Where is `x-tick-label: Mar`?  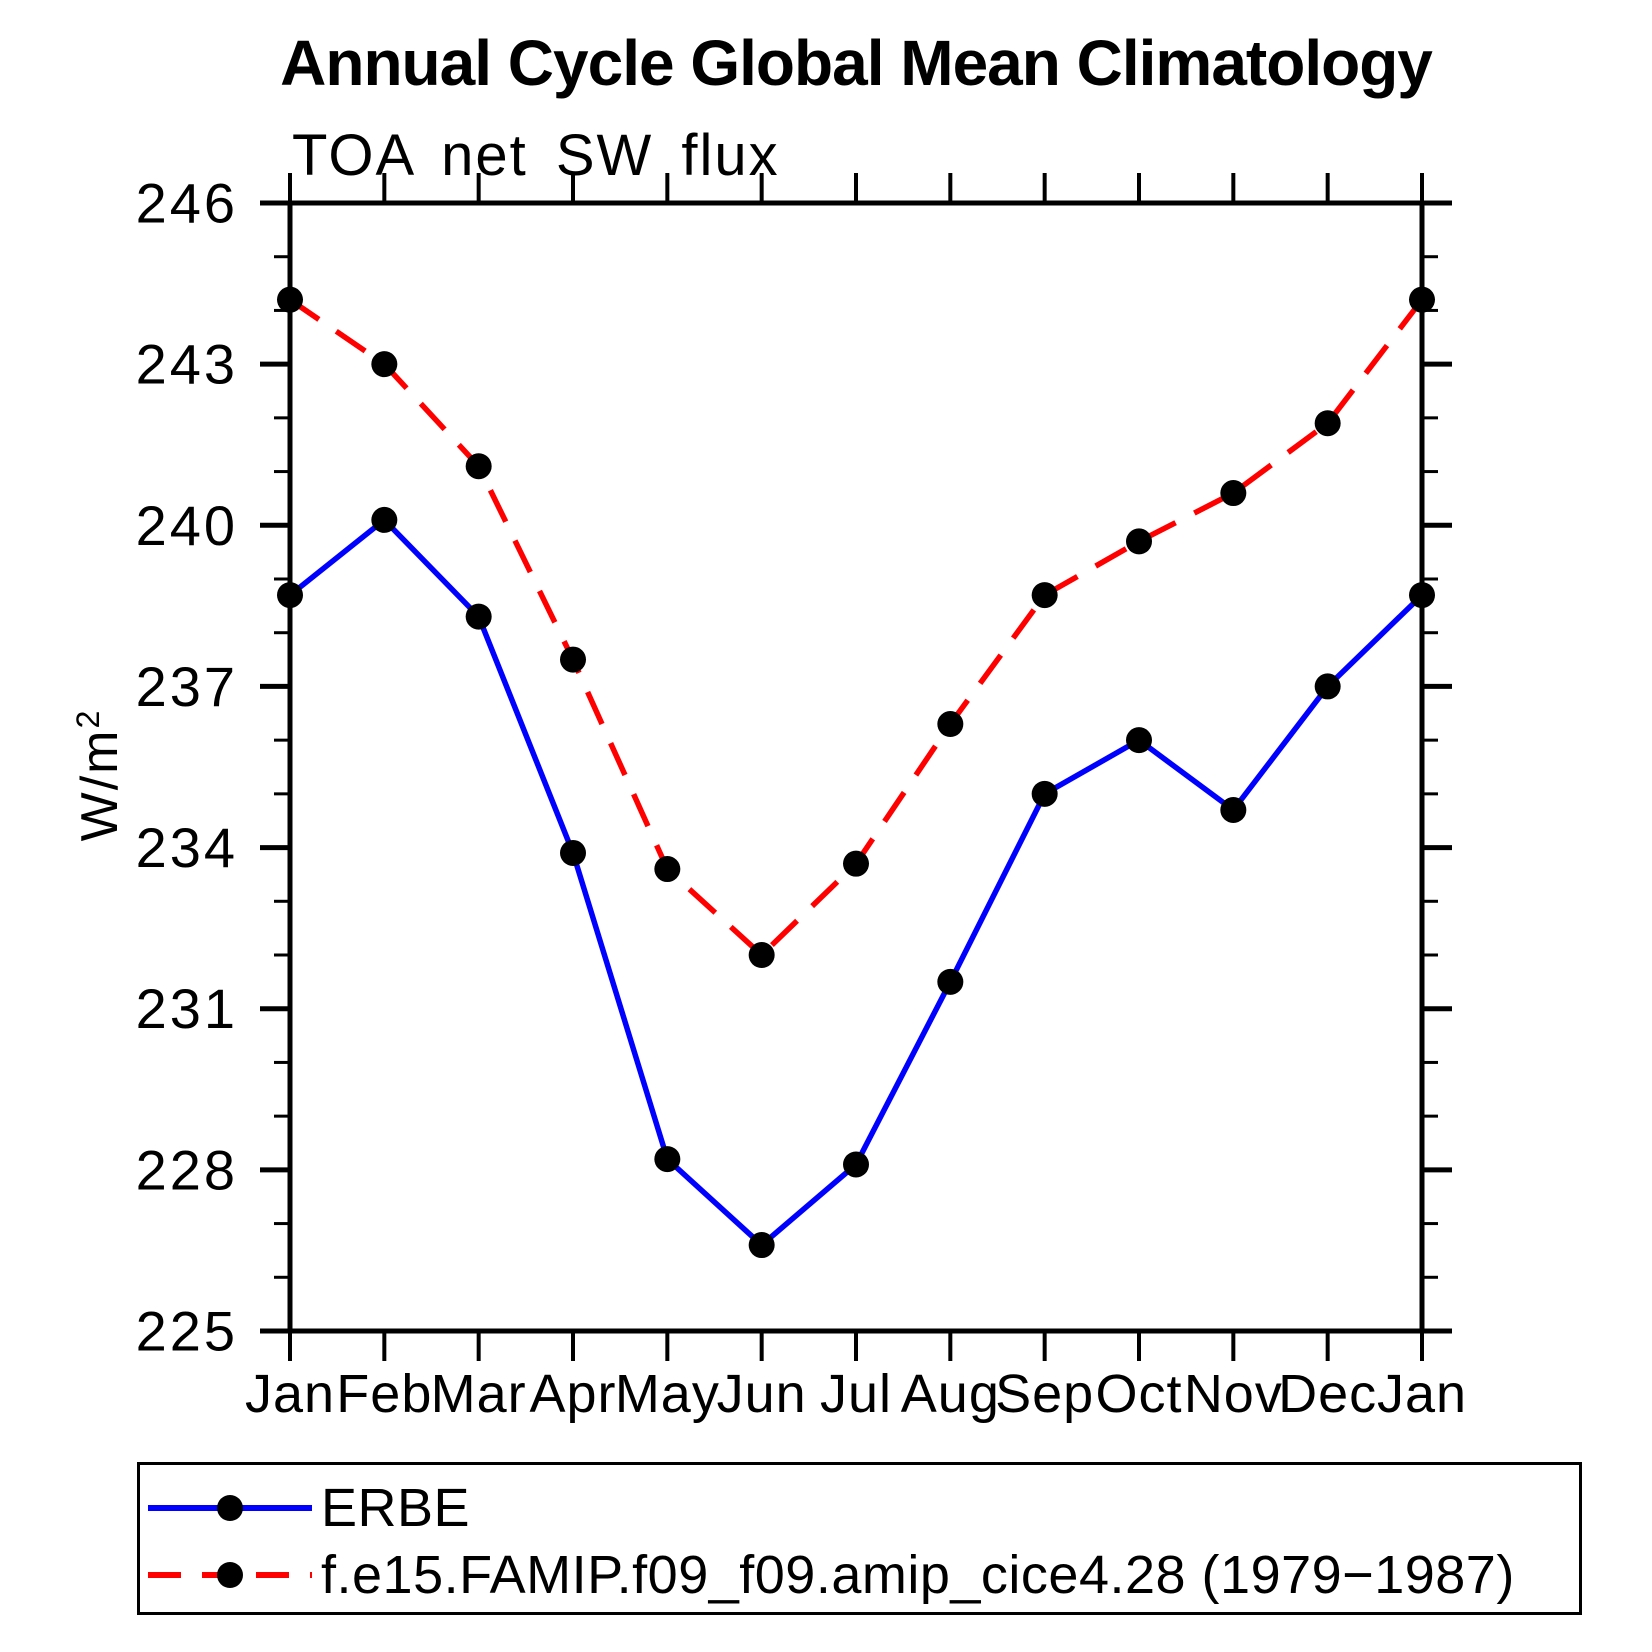
x-tick-label: Mar is located at coordinates (479, 1394).